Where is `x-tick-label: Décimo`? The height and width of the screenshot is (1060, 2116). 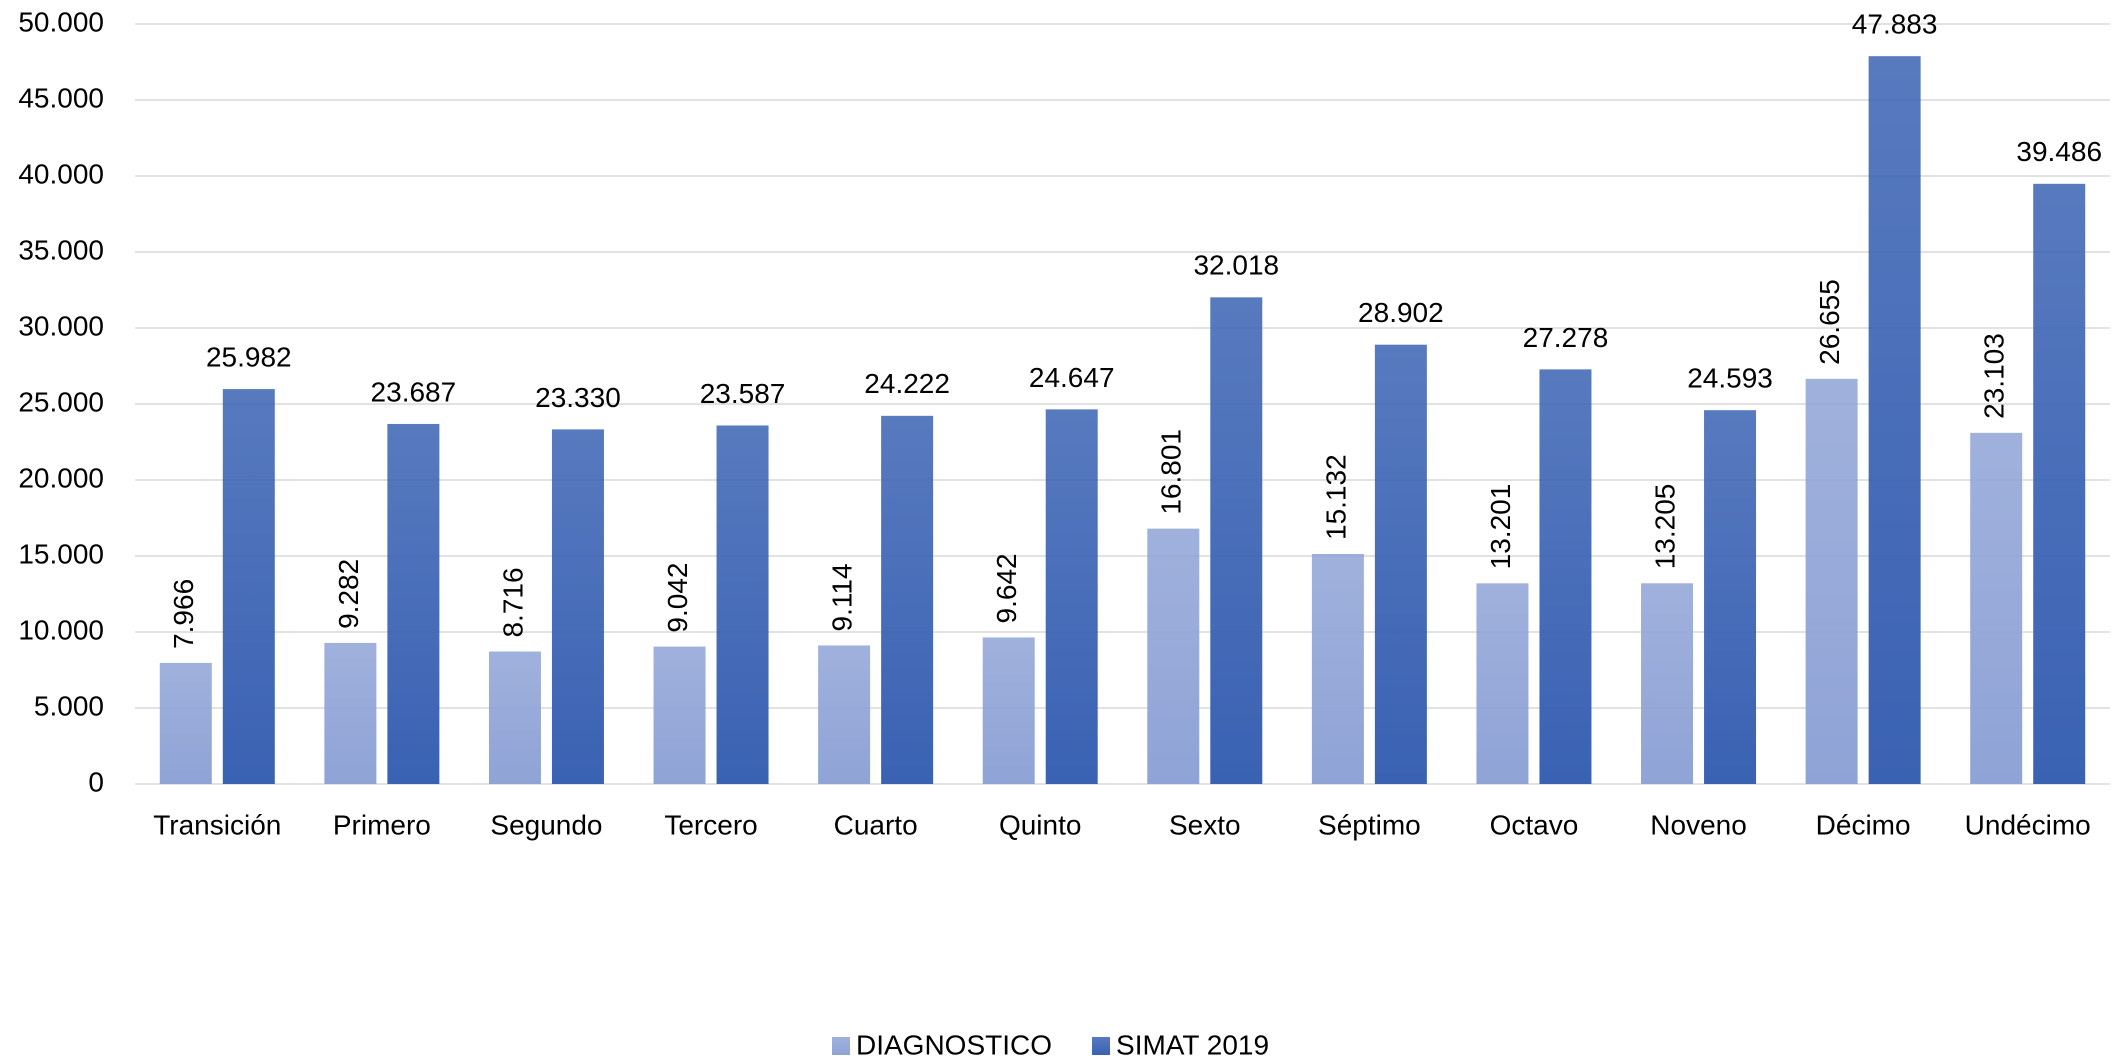 x-tick-label: Décimo is located at coordinates (1863, 824).